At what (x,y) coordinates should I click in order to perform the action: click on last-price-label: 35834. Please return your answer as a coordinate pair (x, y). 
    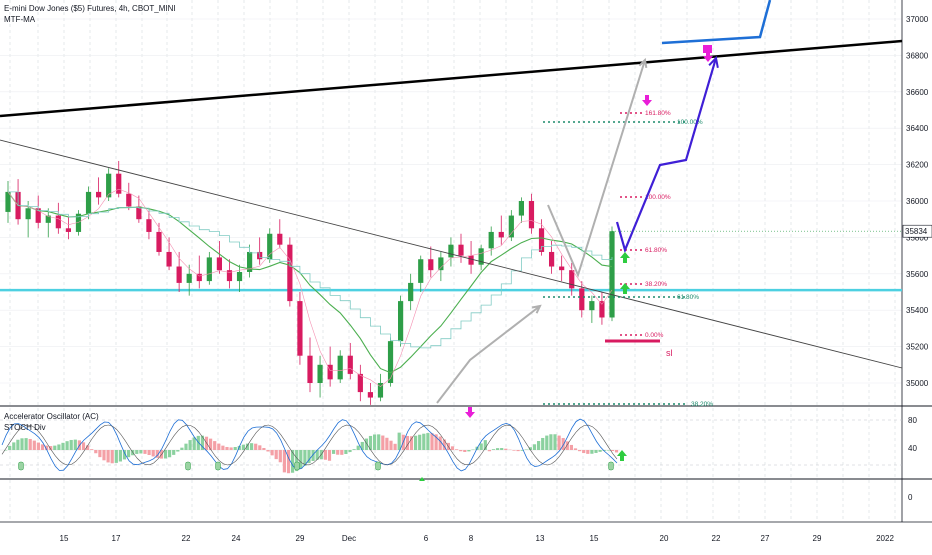
    Looking at the image, I should click on (916, 231).